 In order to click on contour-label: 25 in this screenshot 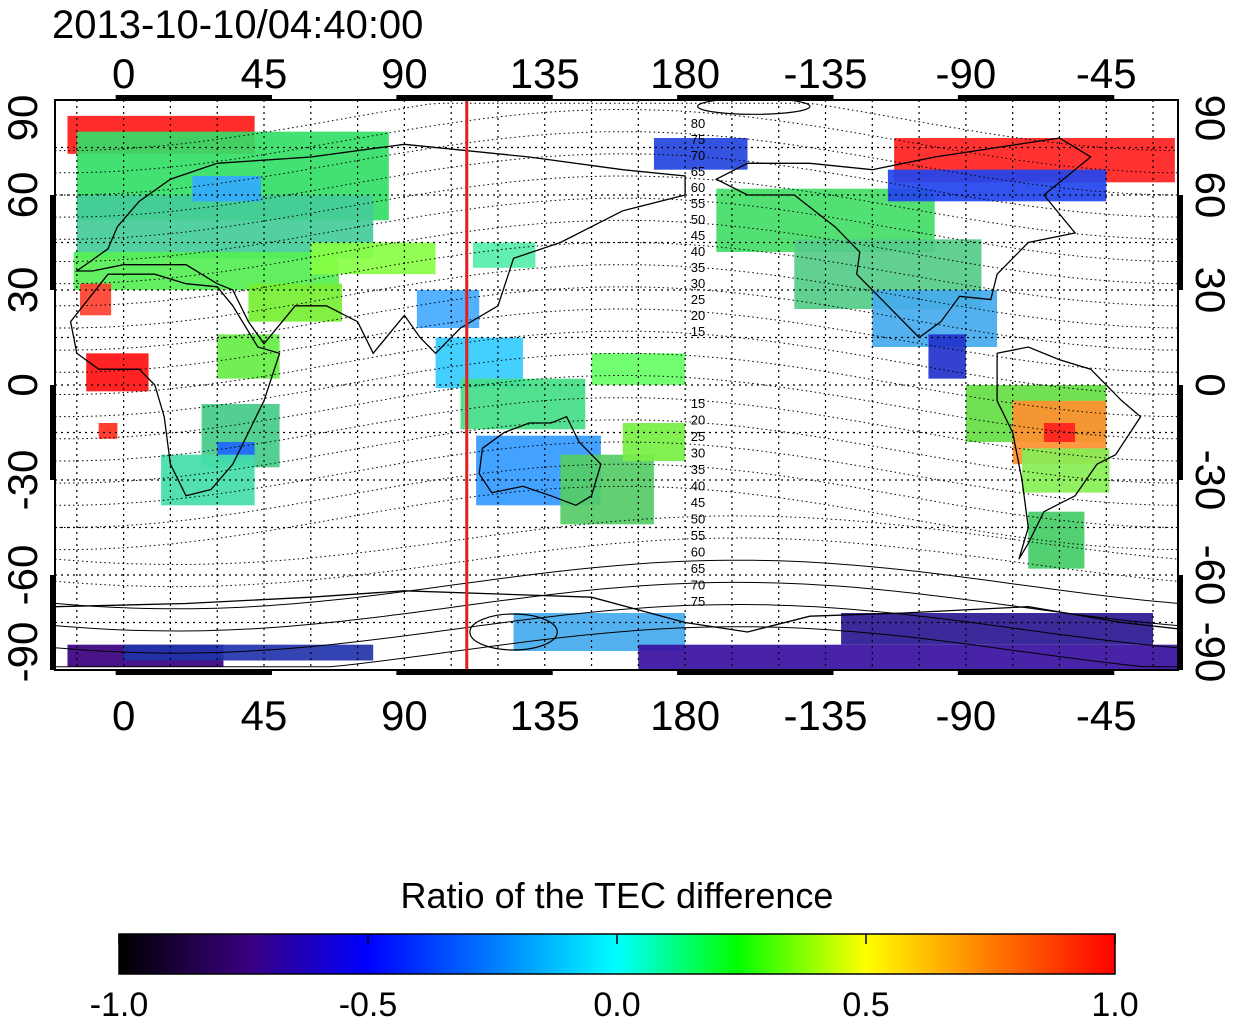, I will do `click(698, 436)`.